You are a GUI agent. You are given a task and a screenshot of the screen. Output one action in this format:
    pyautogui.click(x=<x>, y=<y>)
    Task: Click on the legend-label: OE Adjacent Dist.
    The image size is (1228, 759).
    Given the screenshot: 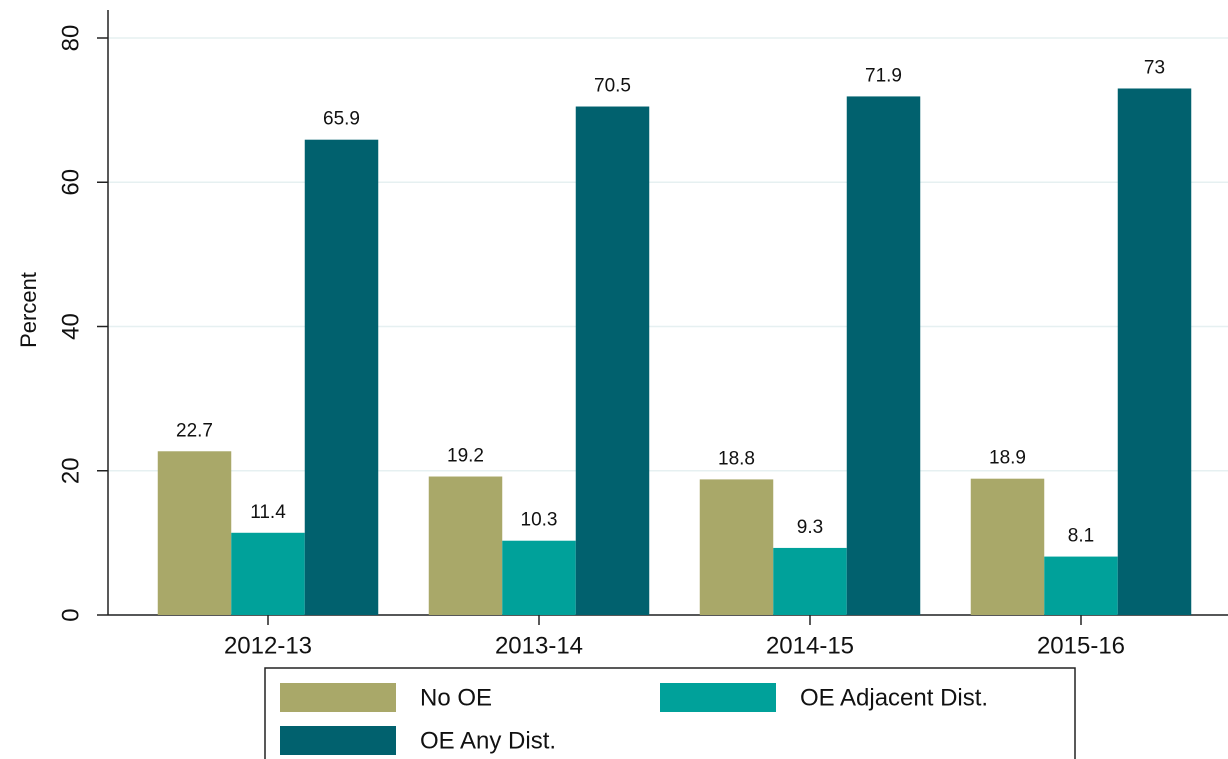 What is the action you would take?
    pyautogui.click(x=894, y=697)
    